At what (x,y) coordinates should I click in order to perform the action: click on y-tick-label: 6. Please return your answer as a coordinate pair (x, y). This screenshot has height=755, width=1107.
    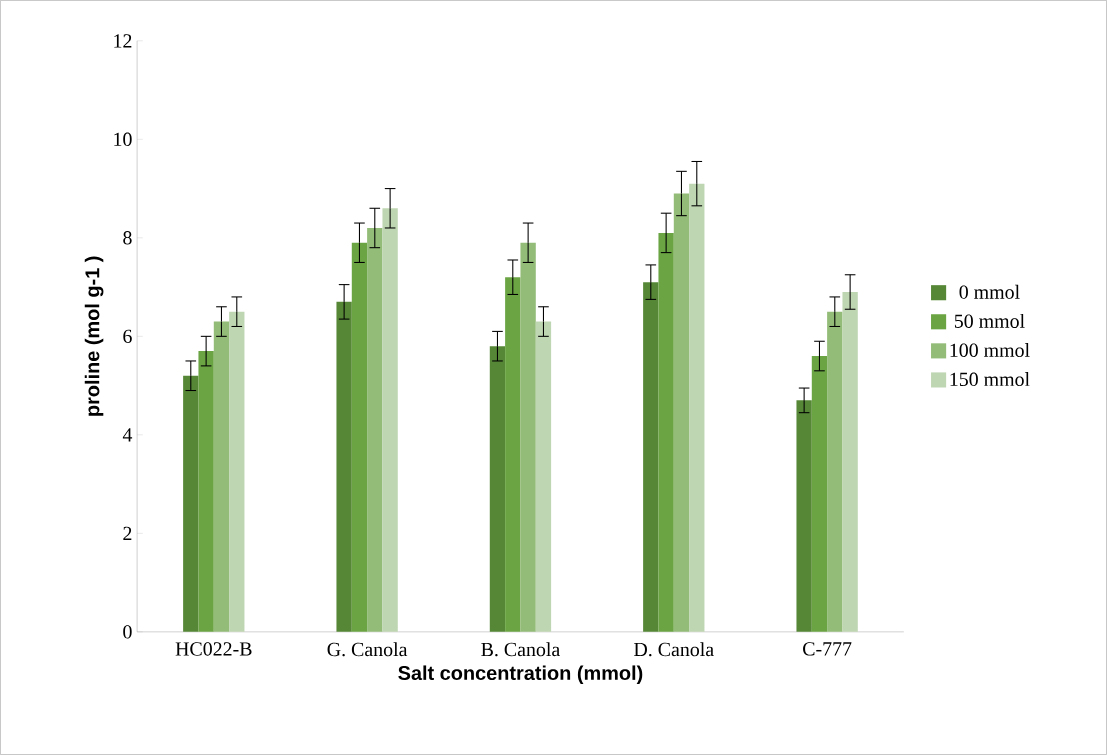
    Looking at the image, I should click on (127, 336).